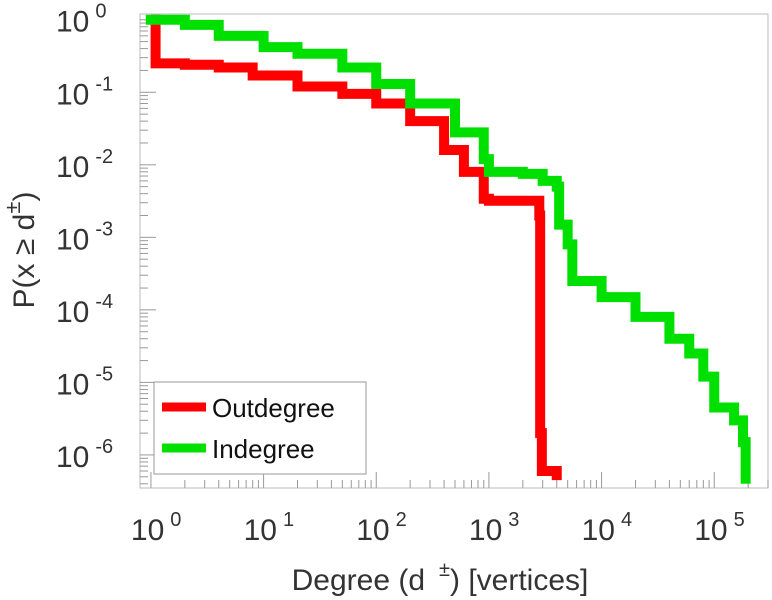  I want to click on legend: Outdegree Indegree, so click(260, 428).